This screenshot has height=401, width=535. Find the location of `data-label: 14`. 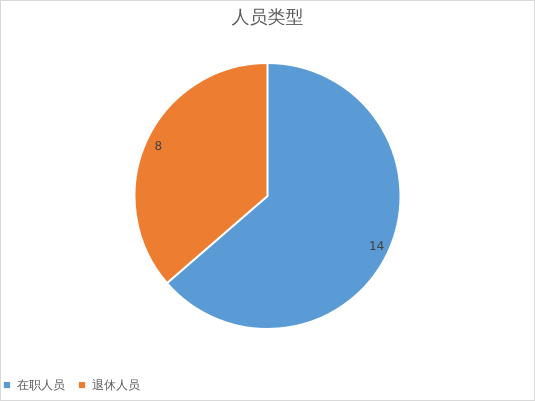

data-label: 14 is located at coordinates (376, 245).